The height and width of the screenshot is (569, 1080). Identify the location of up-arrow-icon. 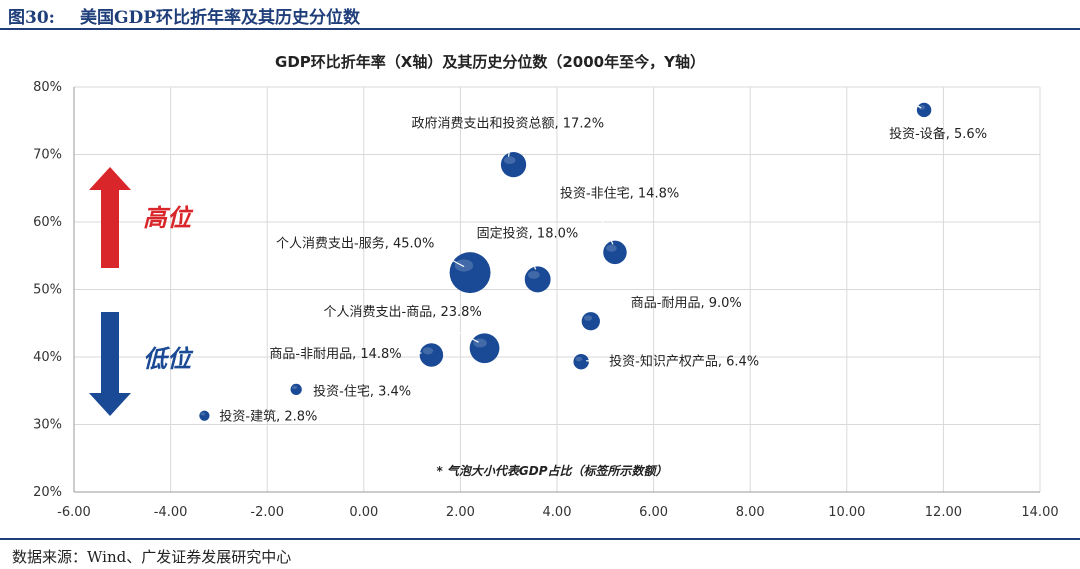
(110, 217).